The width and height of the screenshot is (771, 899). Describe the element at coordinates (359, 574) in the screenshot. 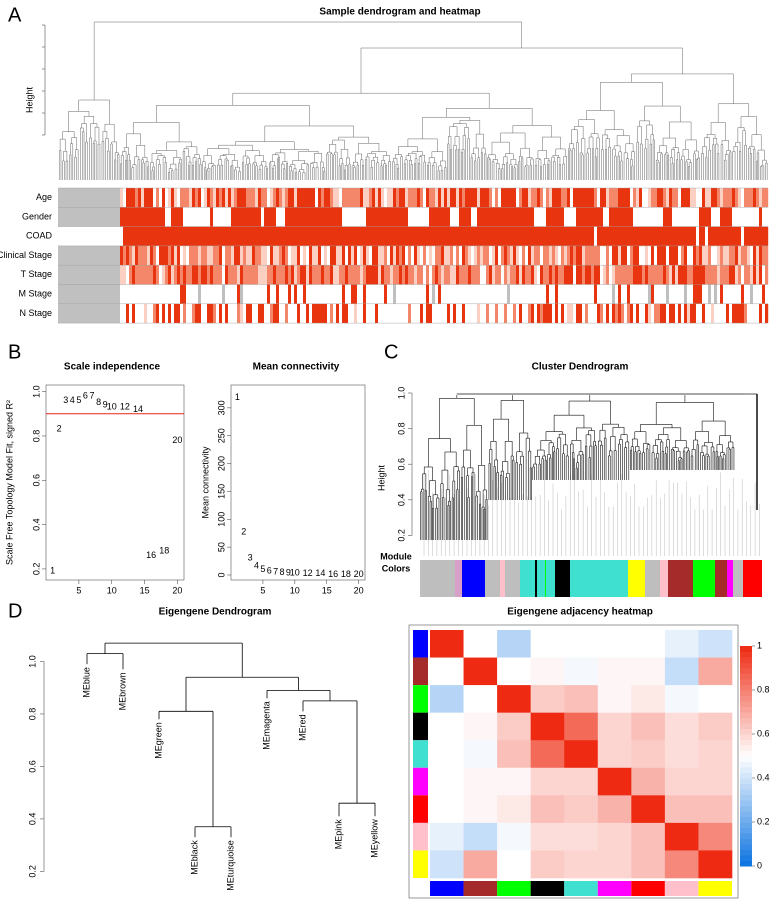

I see `point-label: 20` at that location.